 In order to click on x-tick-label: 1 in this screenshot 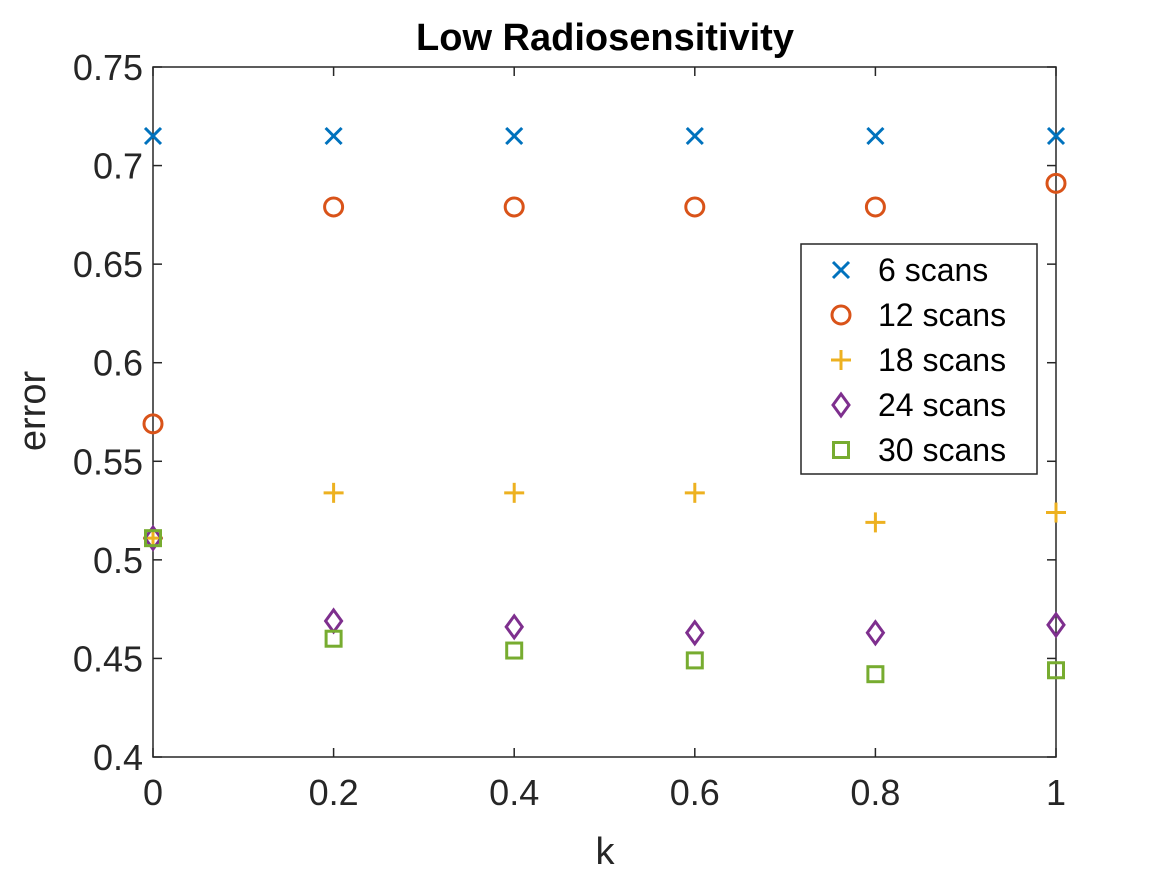, I will do `click(1056, 792)`.